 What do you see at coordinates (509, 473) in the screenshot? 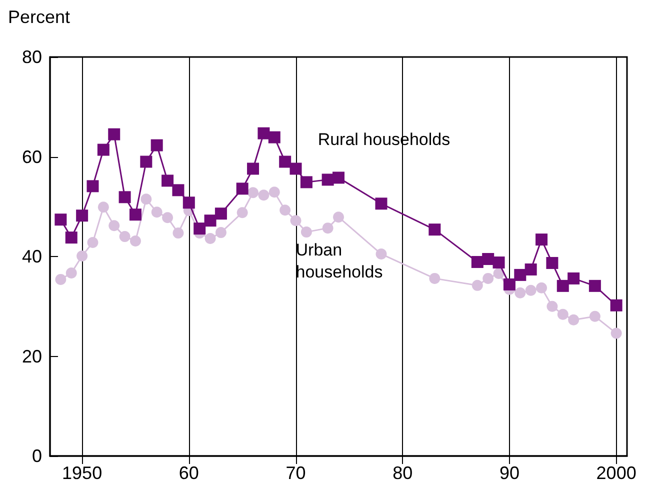
I see `x-tick-label: 90` at bounding box center [509, 473].